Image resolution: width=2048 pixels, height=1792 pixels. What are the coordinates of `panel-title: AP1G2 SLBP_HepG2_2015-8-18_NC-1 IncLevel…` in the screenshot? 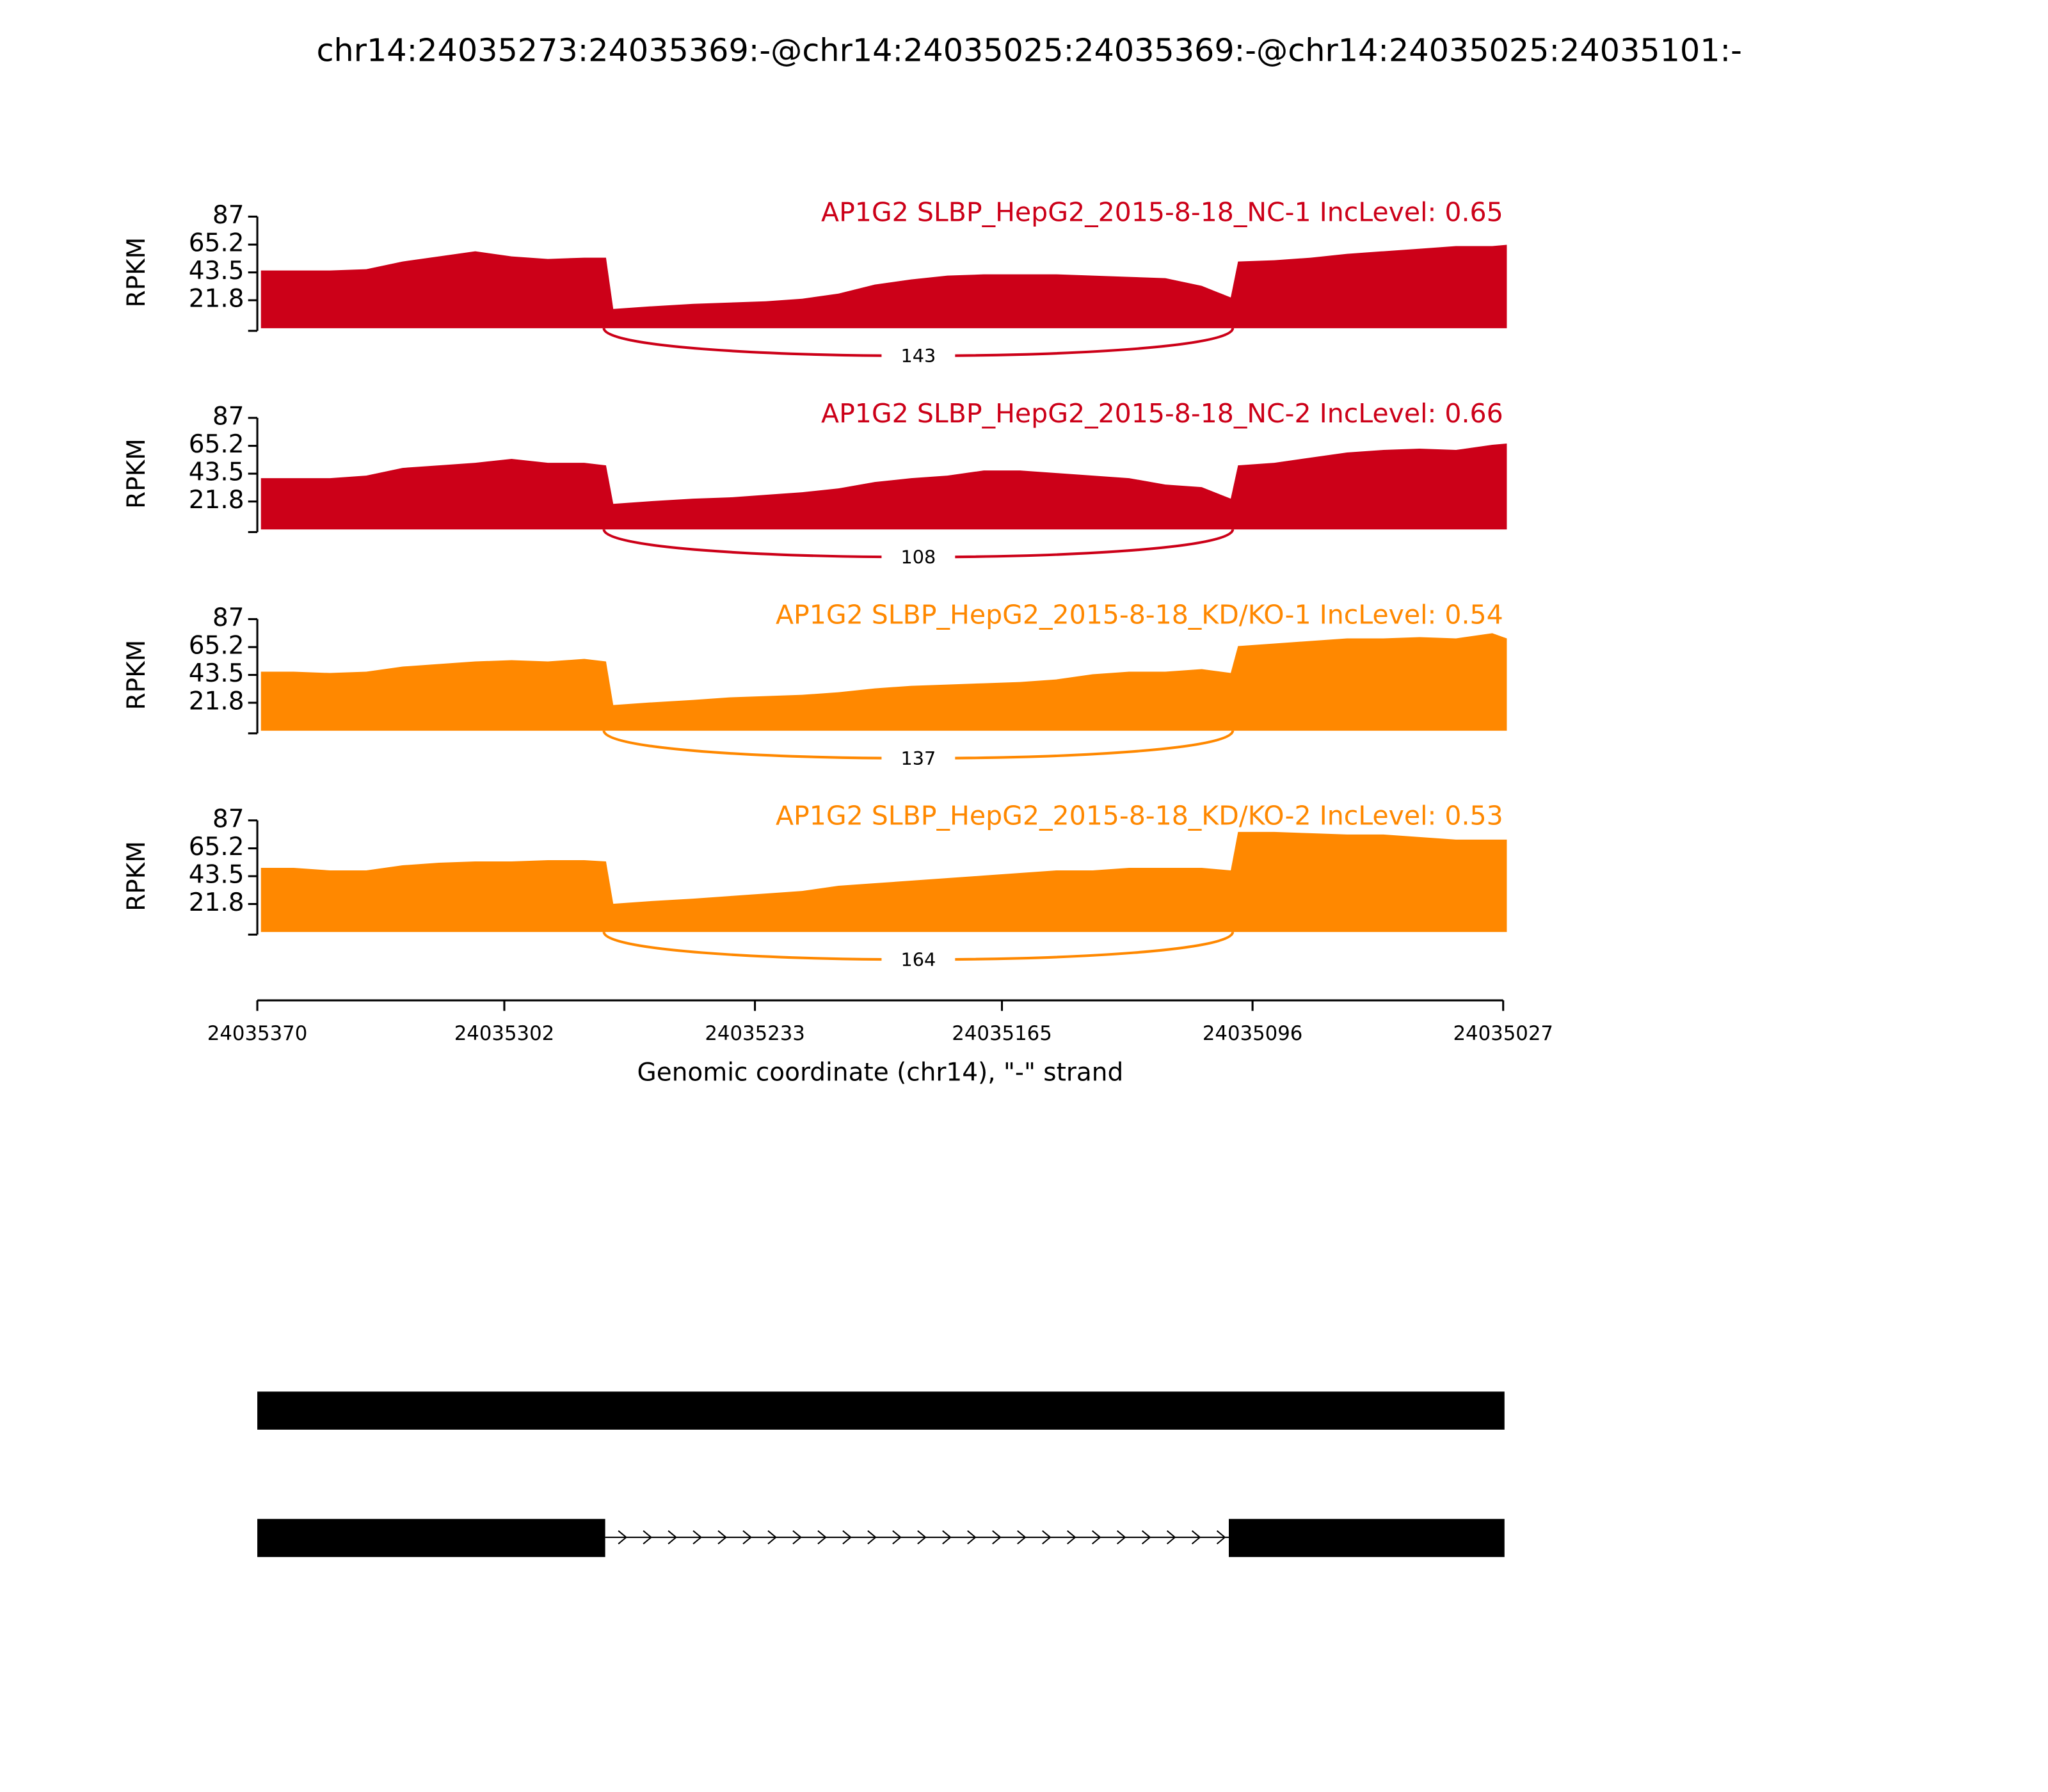 It's located at (1162, 211).